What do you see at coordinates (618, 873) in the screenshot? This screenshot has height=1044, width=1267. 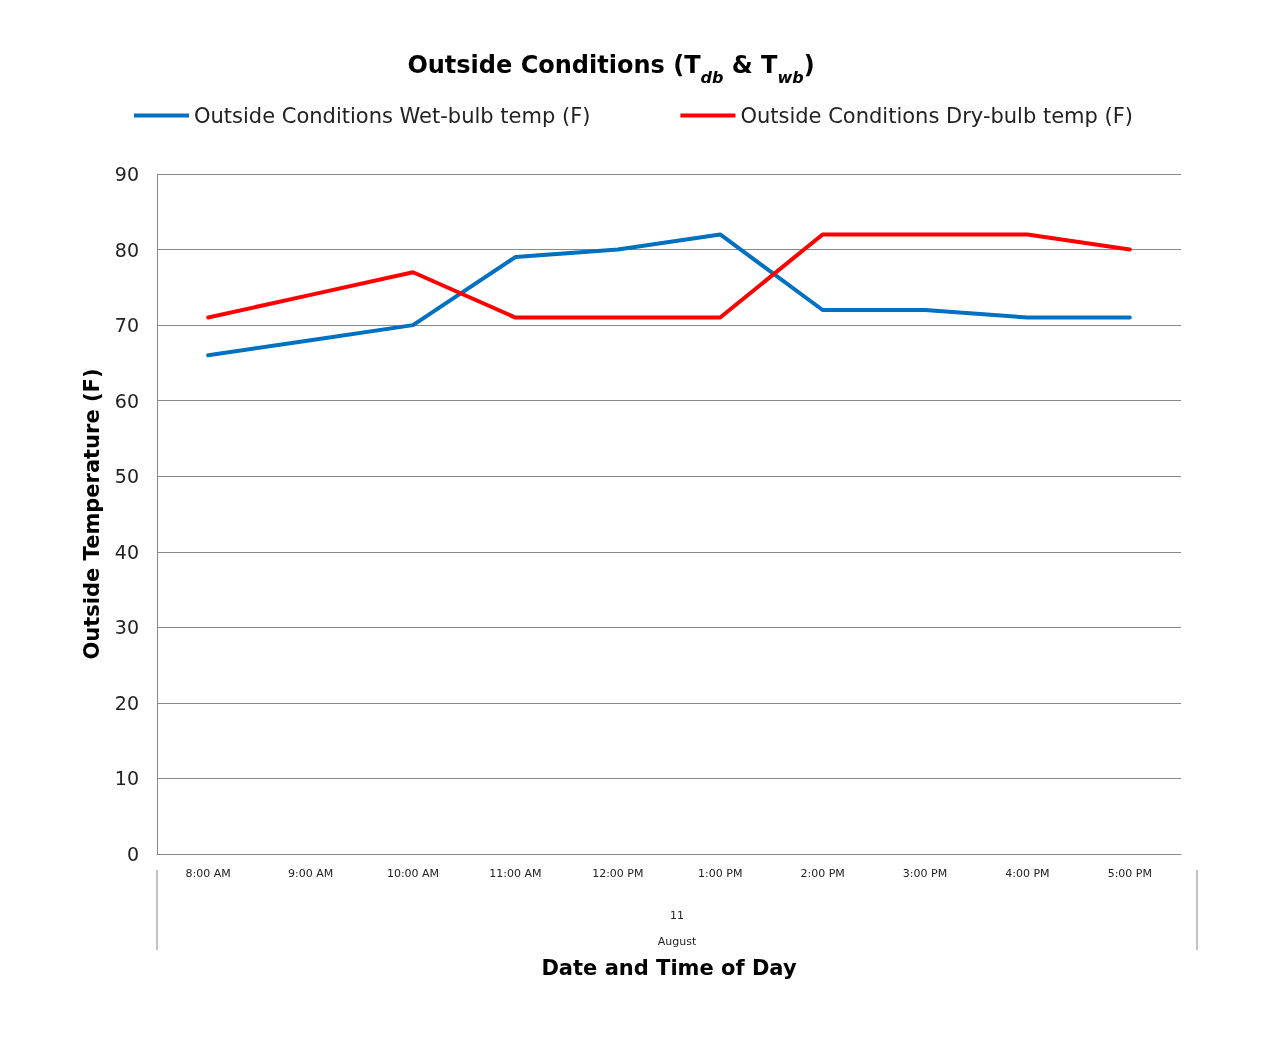 I see `x-tick-label: 12:00 PM` at bounding box center [618, 873].